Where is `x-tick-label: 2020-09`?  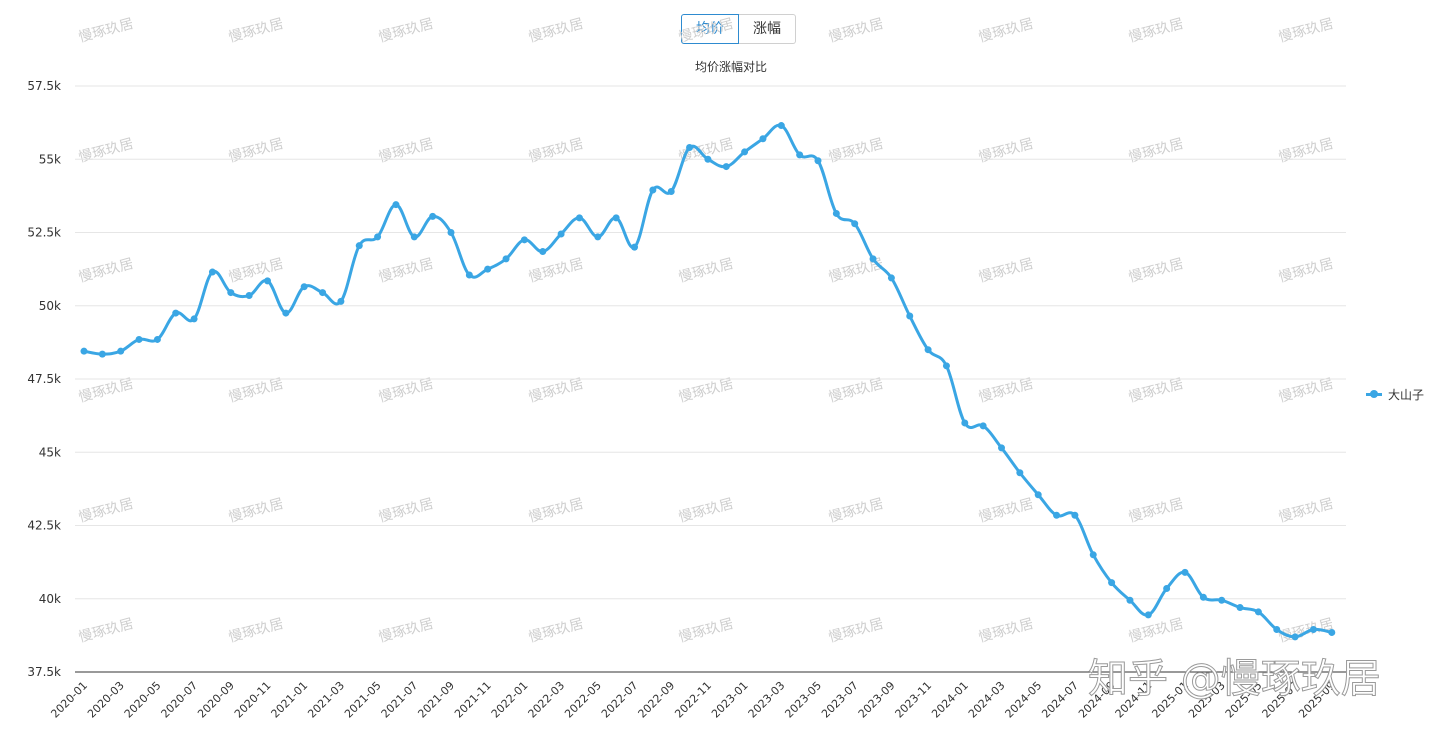
x-tick-label: 2020-09 is located at coordinates (216, 700).